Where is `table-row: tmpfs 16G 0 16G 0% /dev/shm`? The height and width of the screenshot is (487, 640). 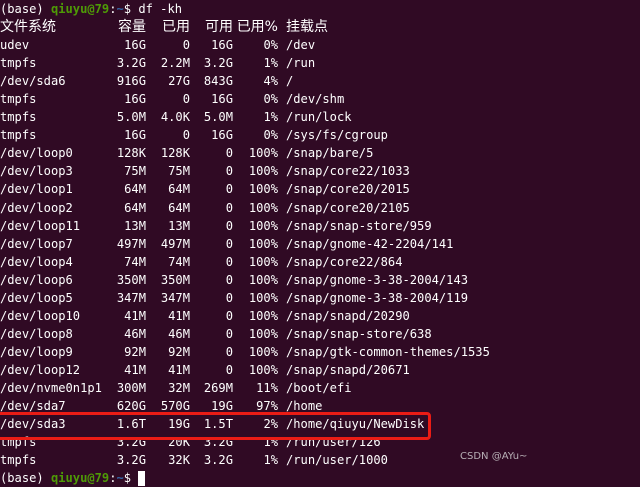 table-row: tmpfs 16G 0 16G 0% /dev/shm is located at coordinates (320, 99).